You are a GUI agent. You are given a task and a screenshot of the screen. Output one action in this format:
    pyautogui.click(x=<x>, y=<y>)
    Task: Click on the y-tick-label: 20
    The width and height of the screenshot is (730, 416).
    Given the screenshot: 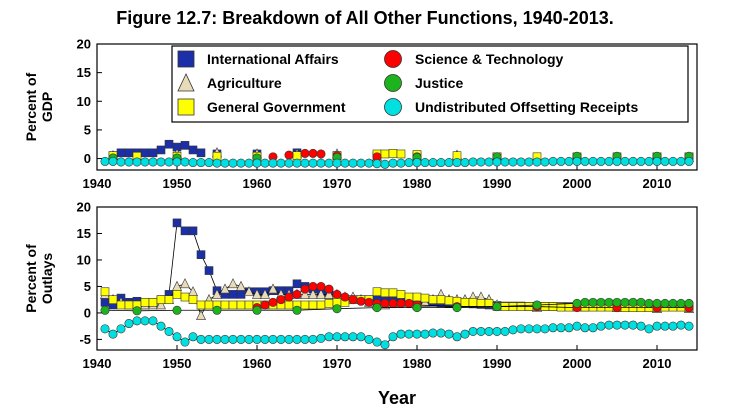 What is the action you would take?
    pyautogui.click(x=84, y=207)
    